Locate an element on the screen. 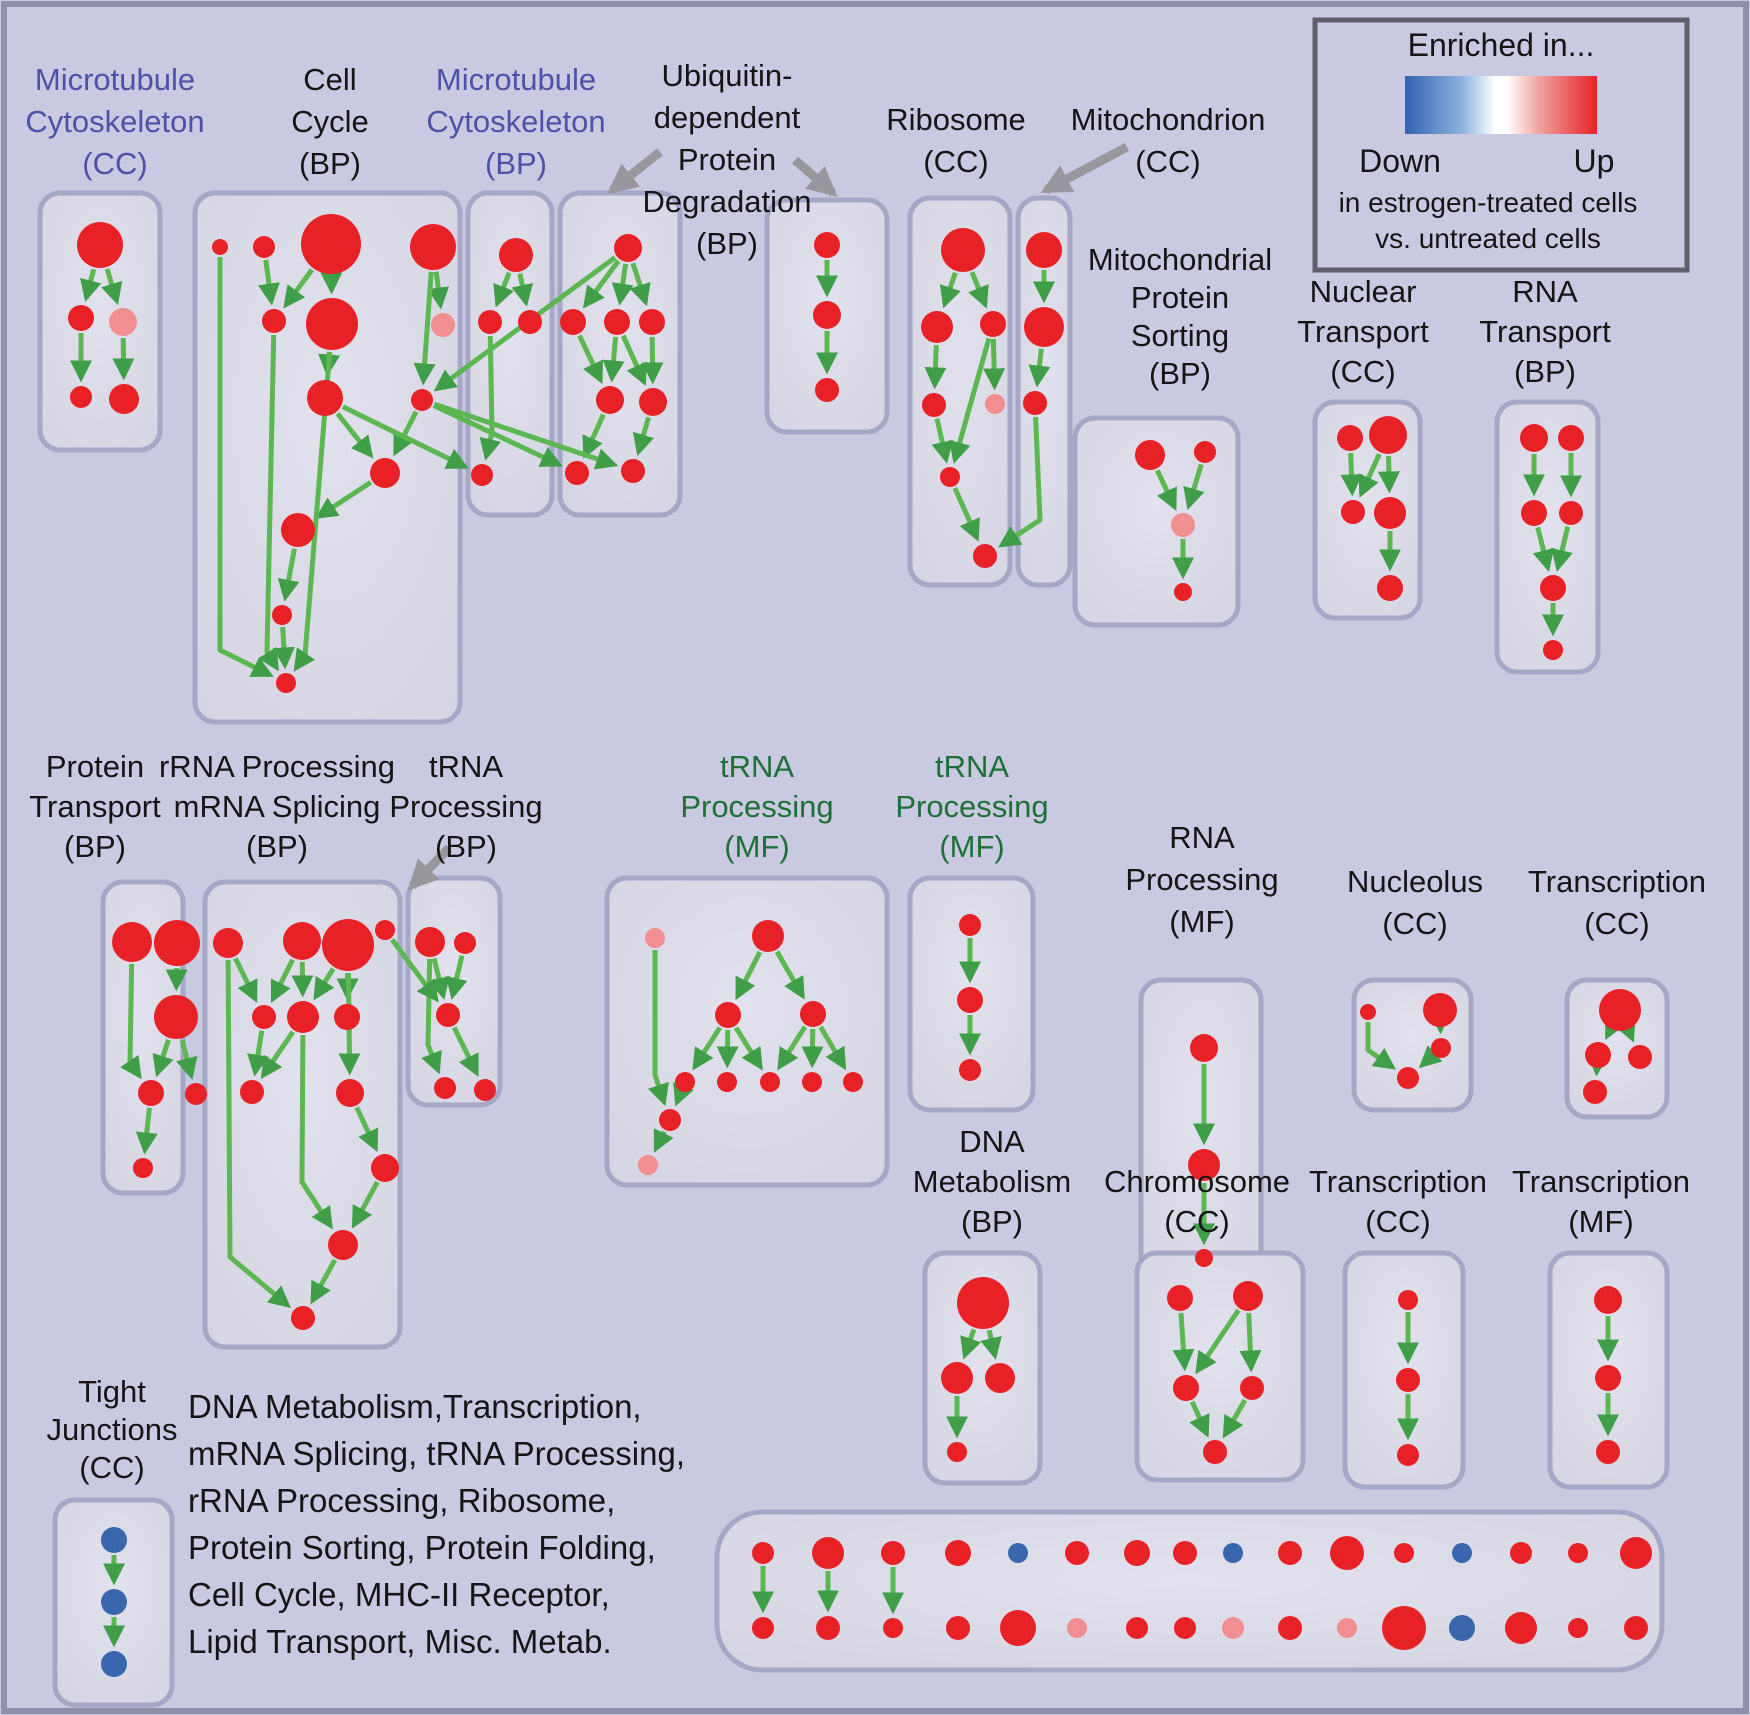  ribosome-cc-node-4-pink is located at coordinates (995, 404).